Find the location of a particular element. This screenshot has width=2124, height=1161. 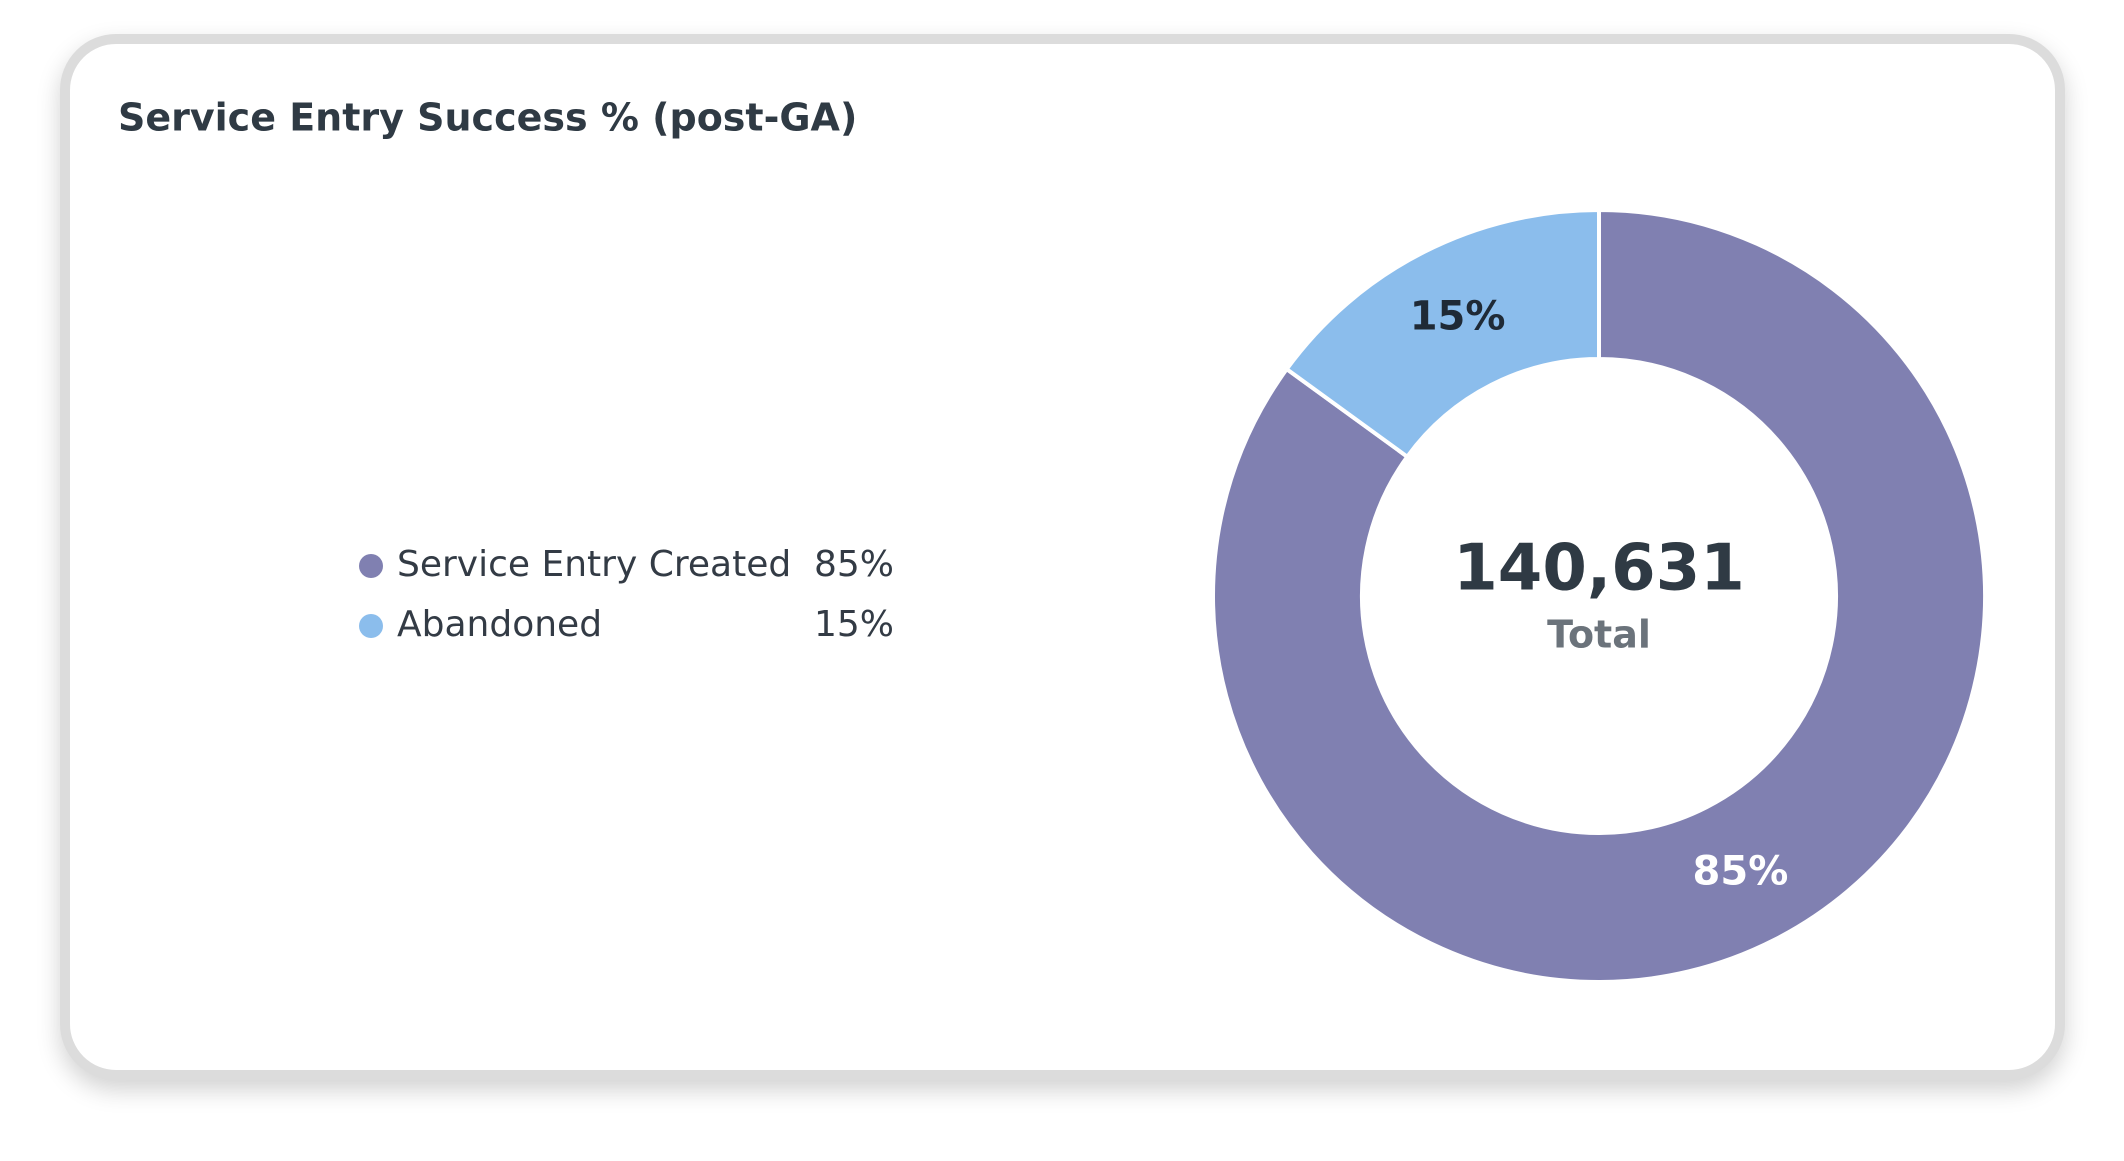

donut-slice is located at coordinates (1442, 333).